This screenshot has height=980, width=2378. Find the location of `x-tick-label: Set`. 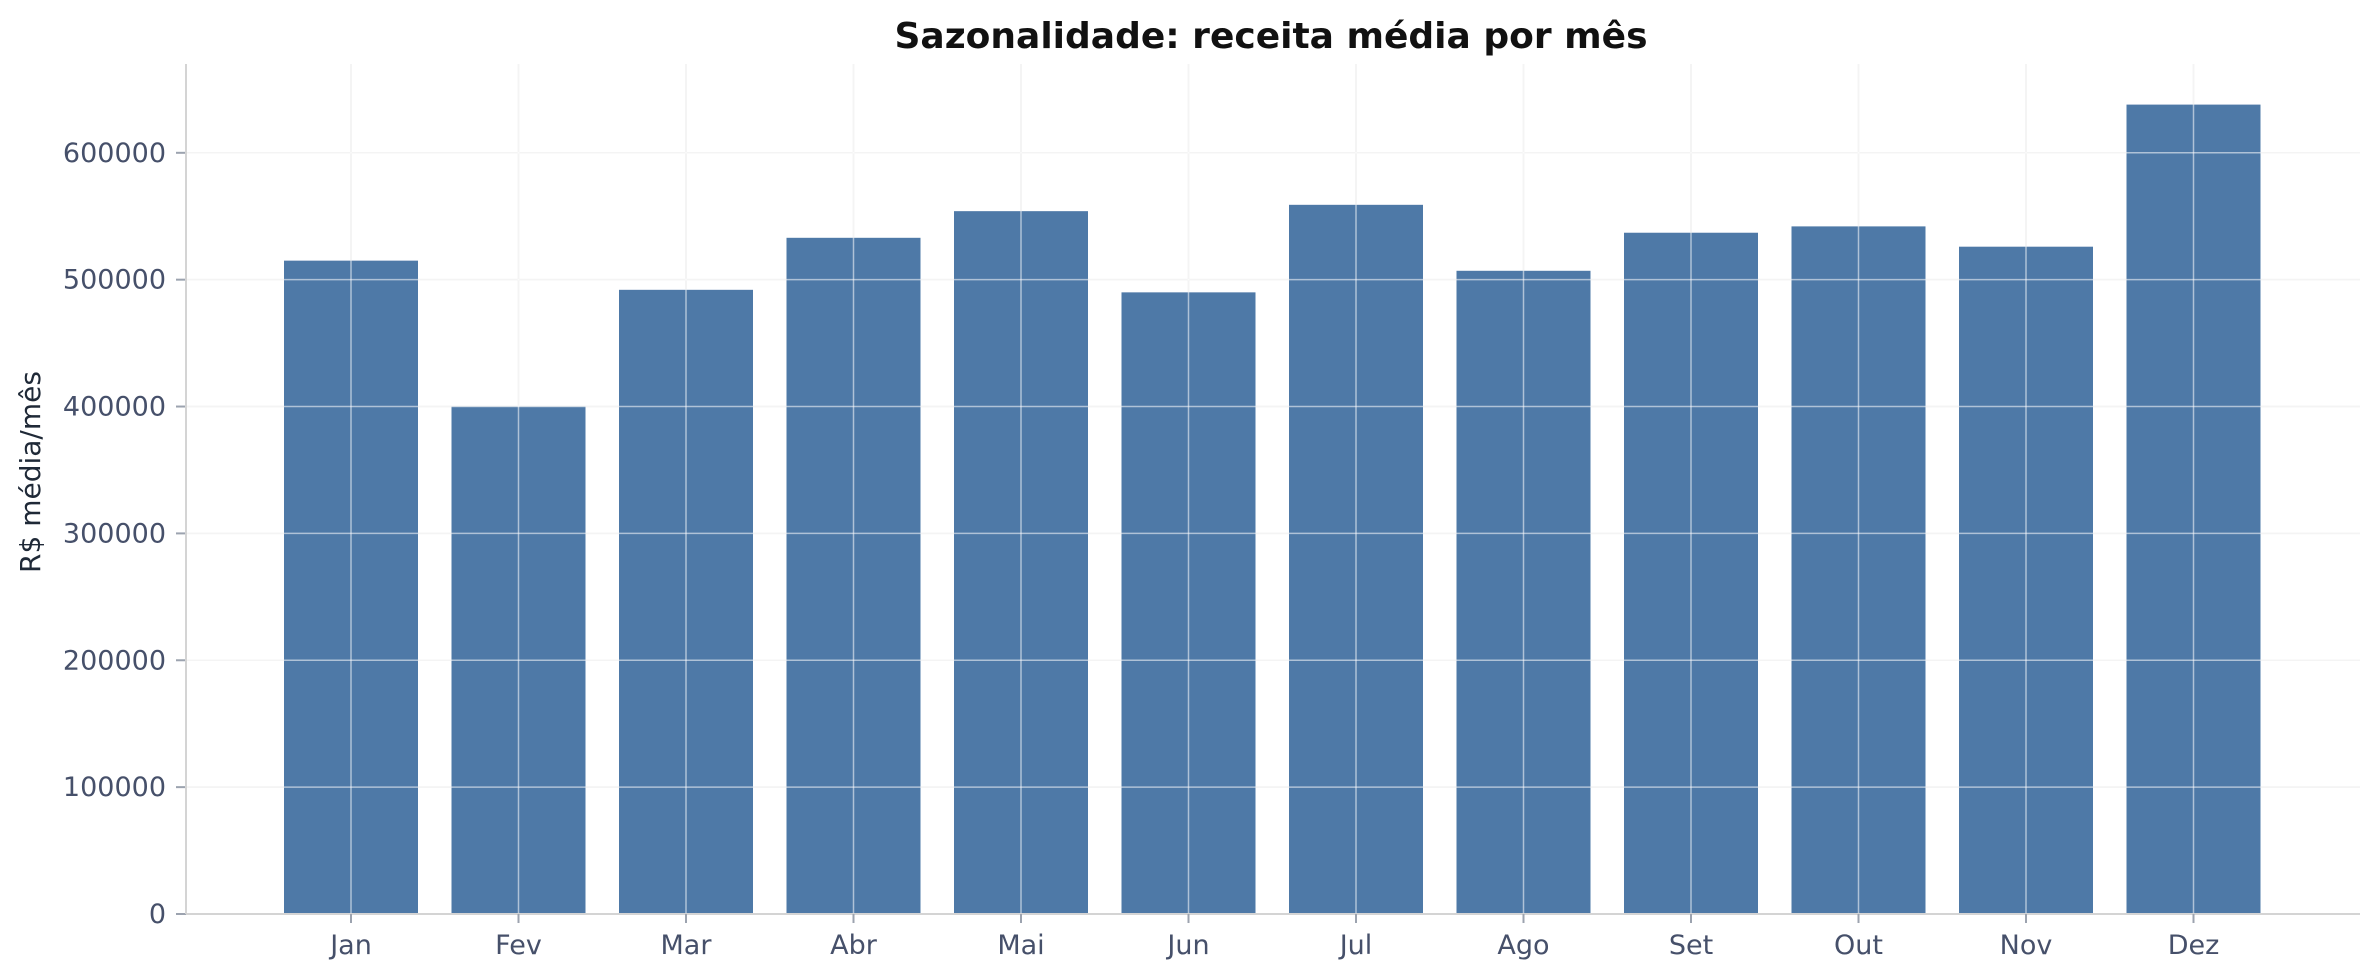

x-tick-label: Set is located at coordinates (1691, 945).